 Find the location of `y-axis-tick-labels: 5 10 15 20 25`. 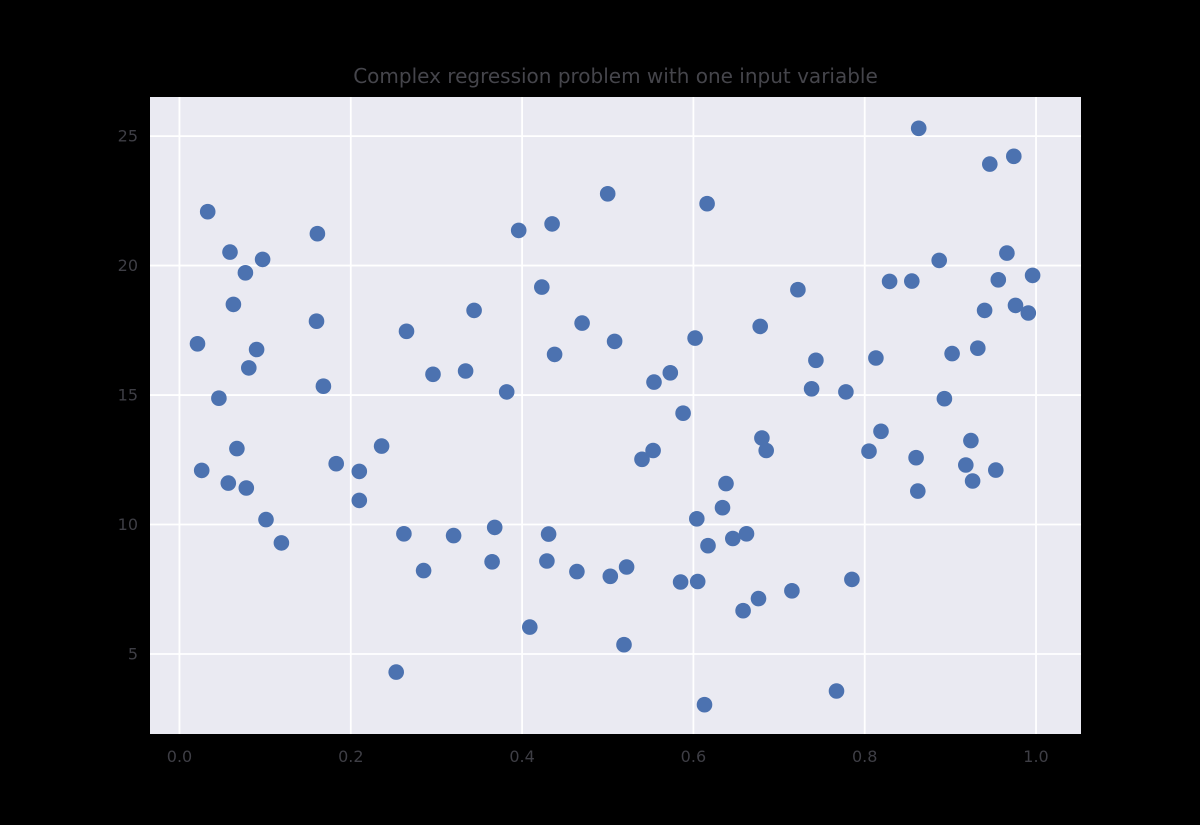

y-axis-tick-labels: 5 10 15 20 25 is located at coordinates (128, 395).